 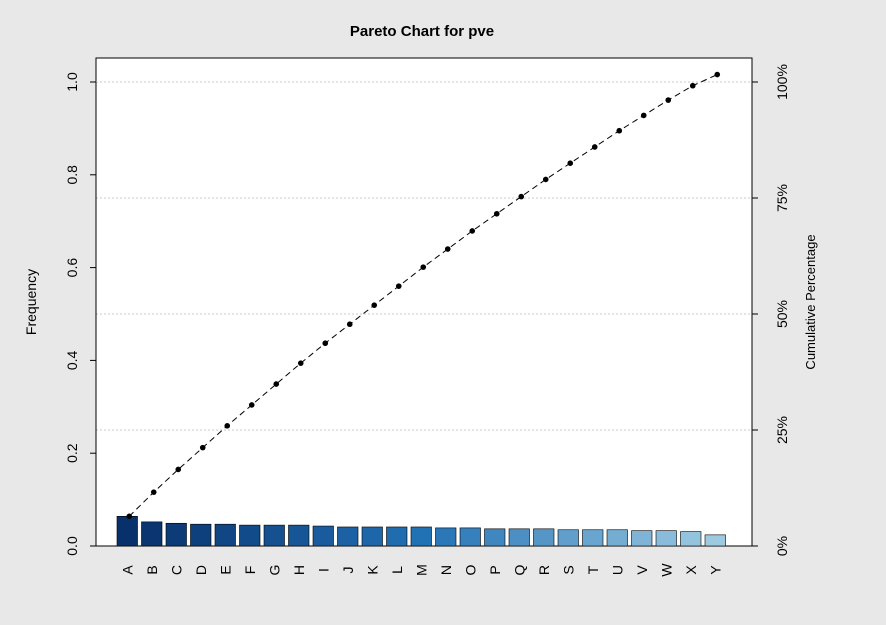 What do you see at coordinates (300, 363) in the screenshot?
I see `cumulative-point-H` at bounding box center [300, 363].